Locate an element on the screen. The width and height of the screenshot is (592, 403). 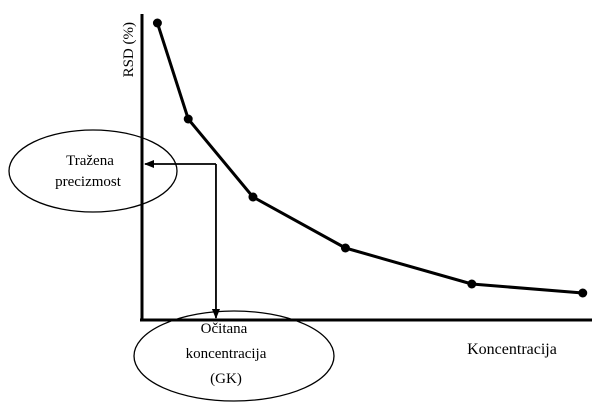
required-precision-ellipse is located at coordinates (93, 171).